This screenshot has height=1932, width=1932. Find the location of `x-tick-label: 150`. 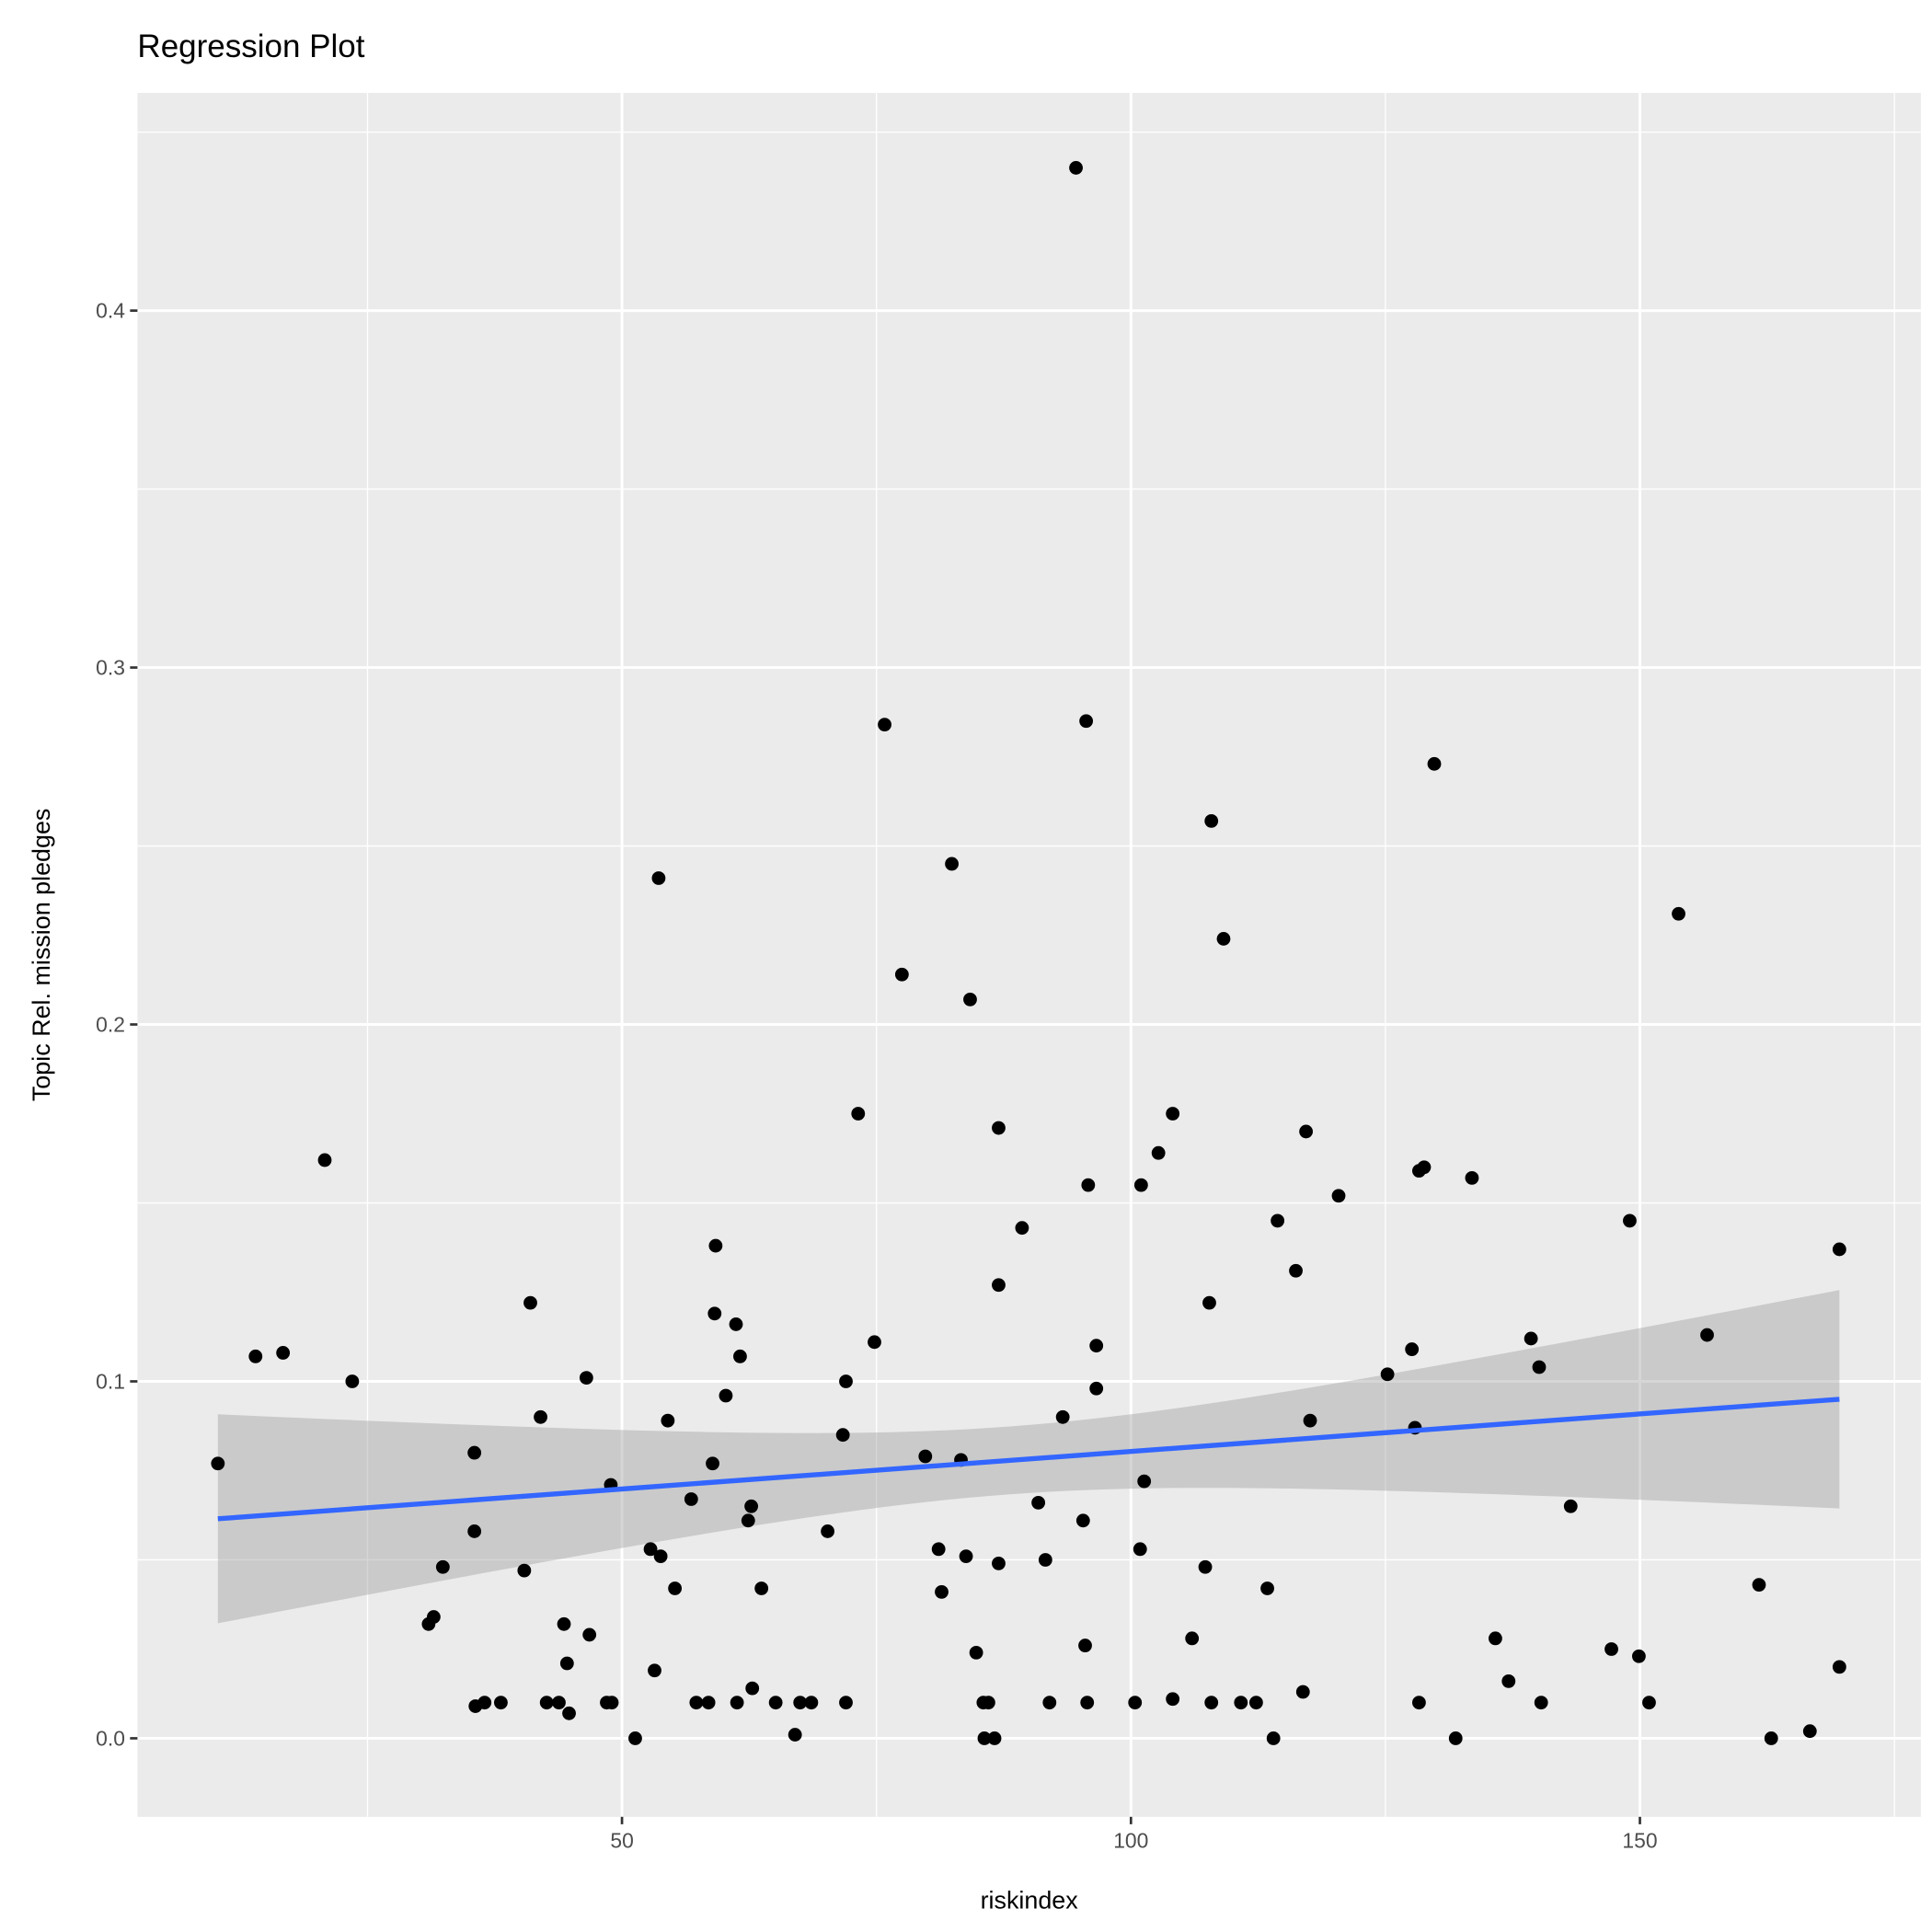

x-tick-label: 150 is located at coordinates (1639, 1840).